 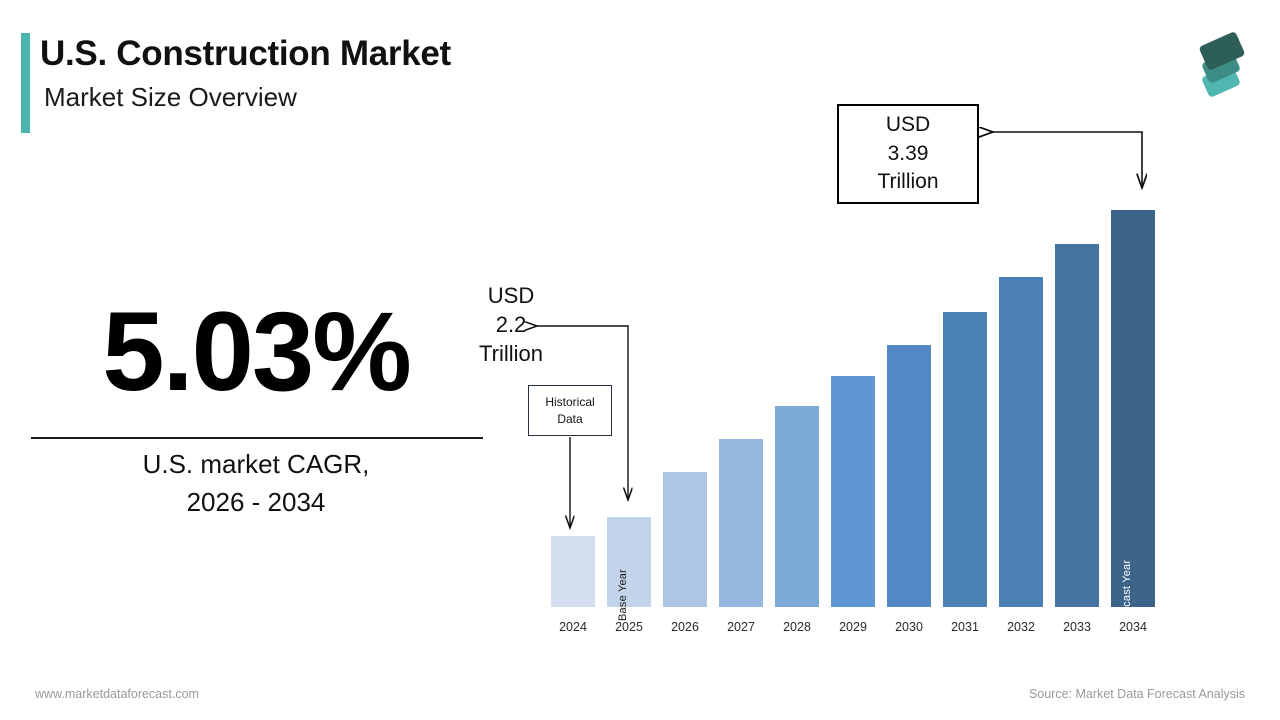 I want to click on bar-2029, so click(x=853, y=491).